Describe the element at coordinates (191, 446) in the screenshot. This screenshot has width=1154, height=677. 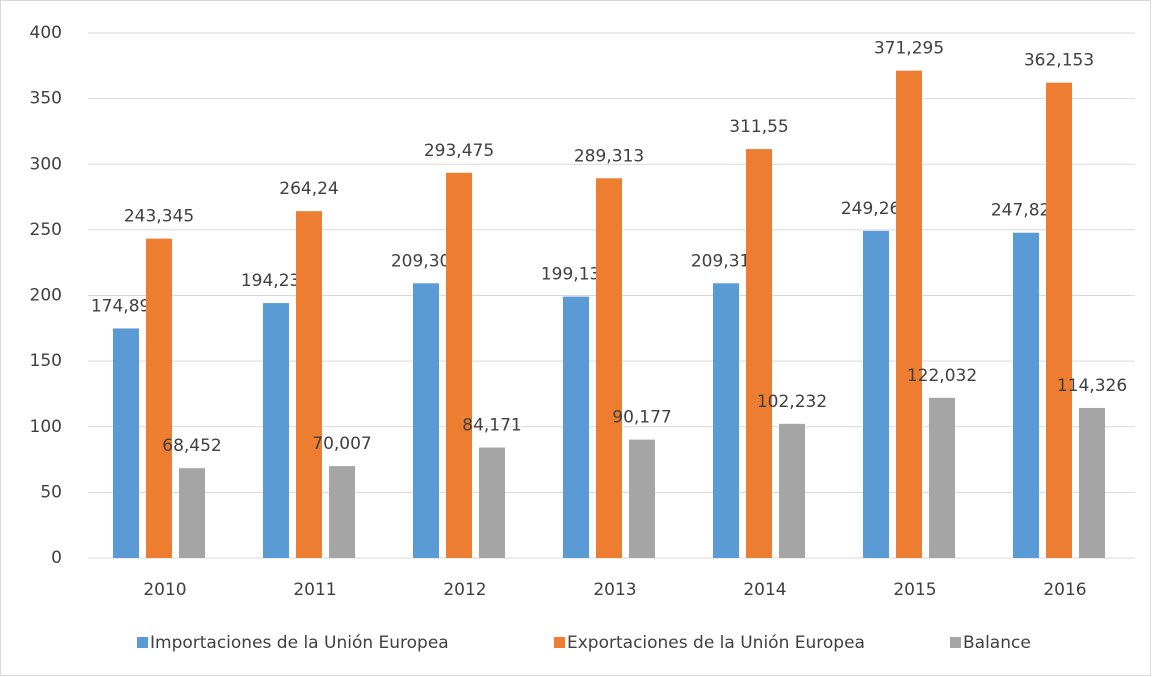
I see `value-label: 68,452` at that location.